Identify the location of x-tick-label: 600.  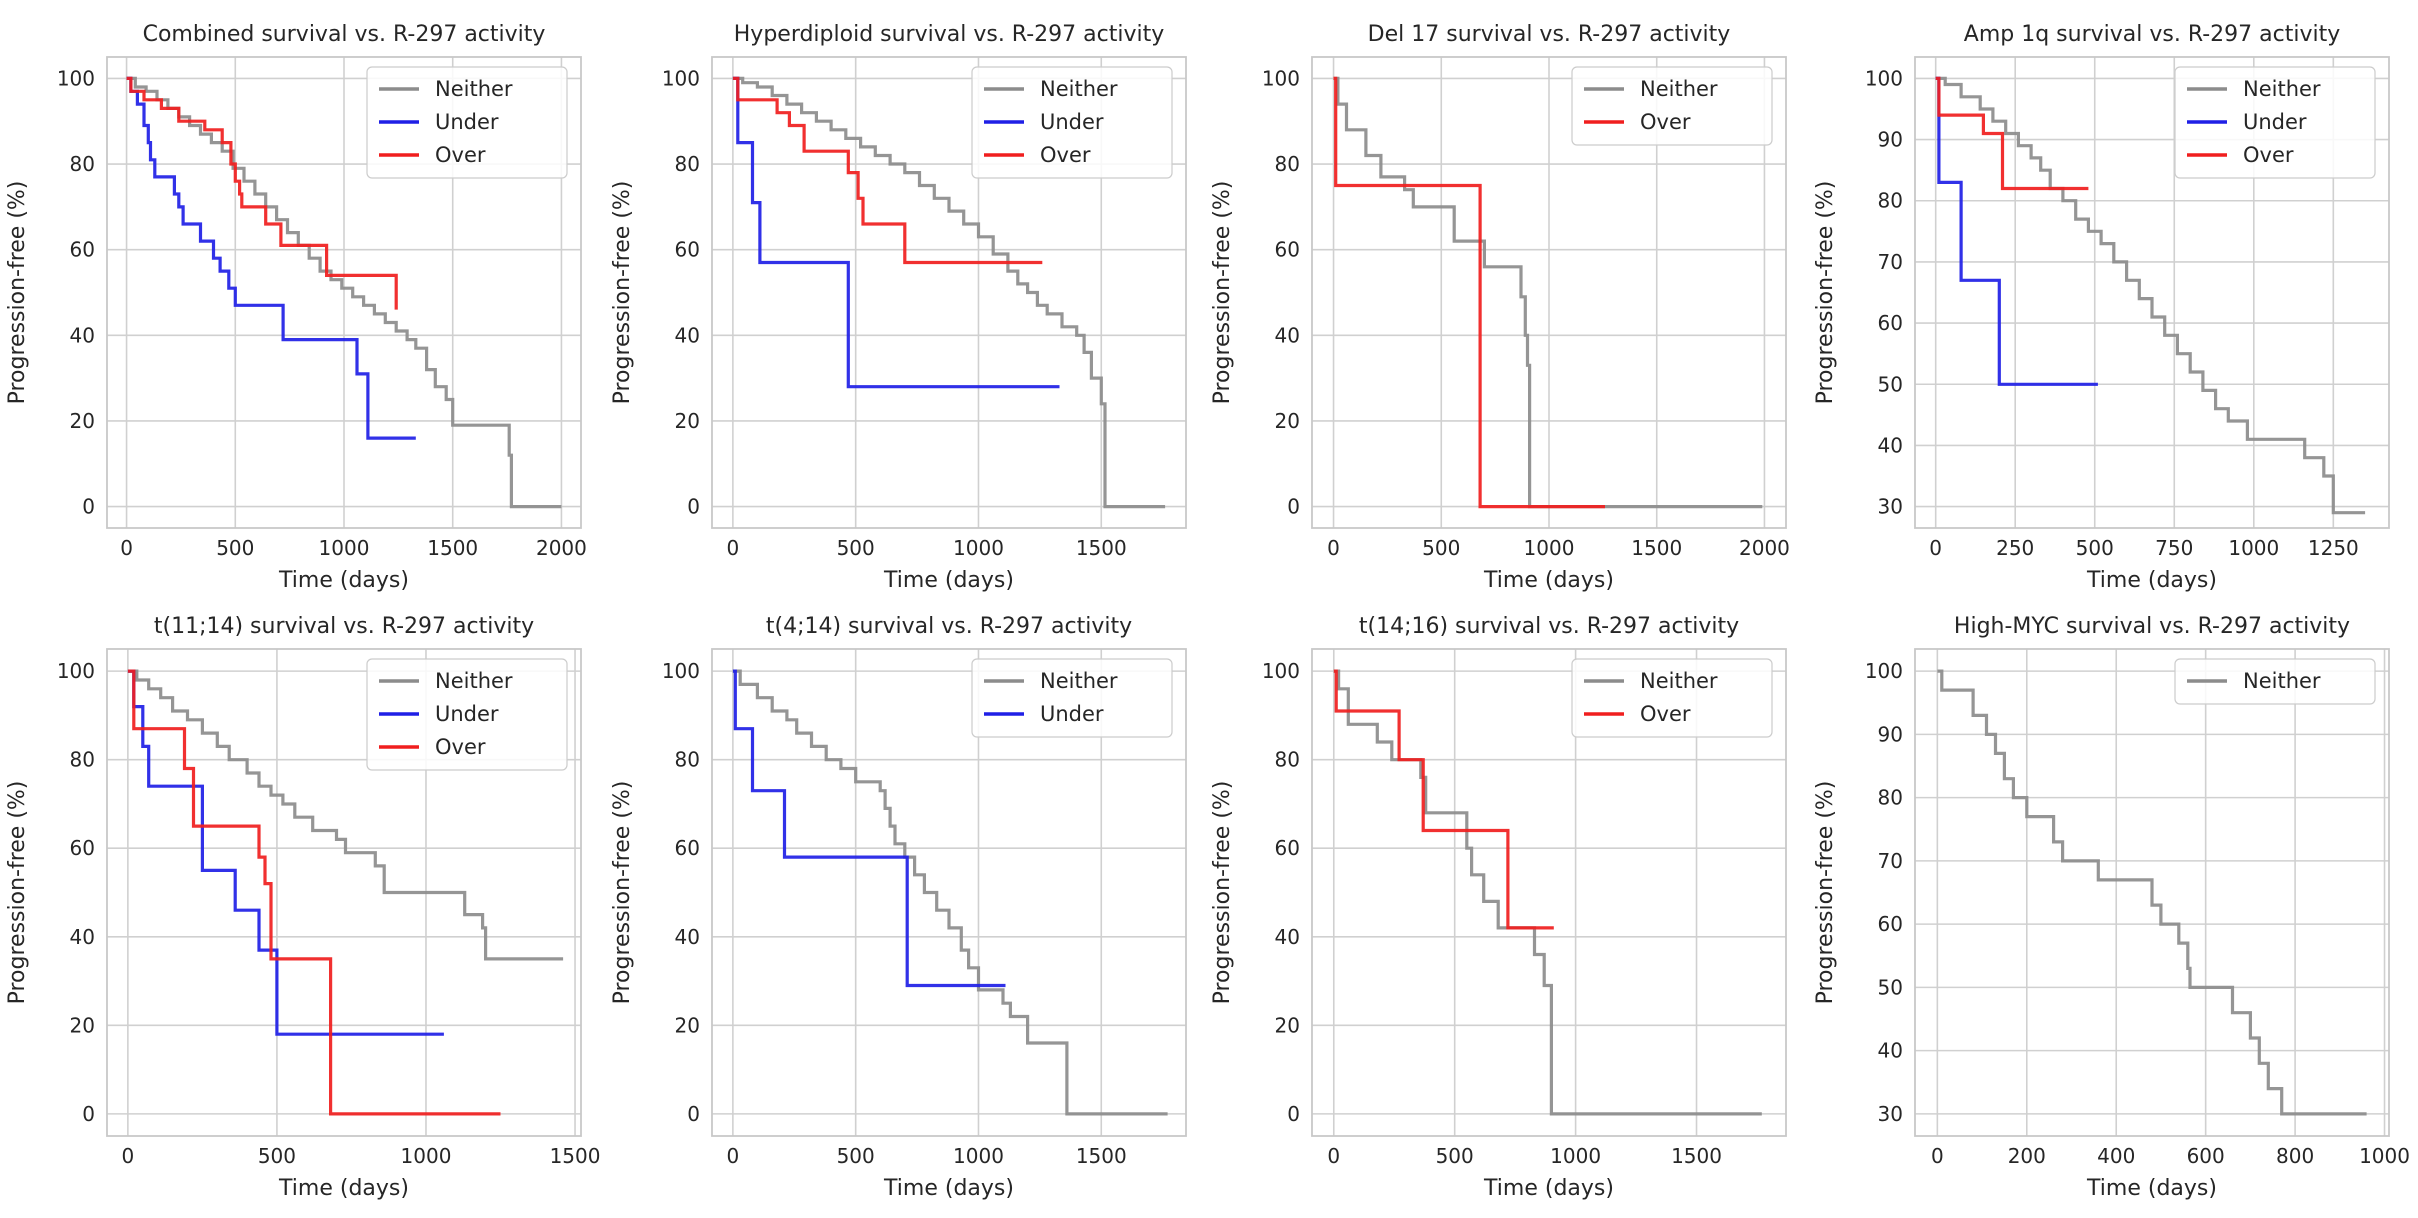
(2206, 1156).